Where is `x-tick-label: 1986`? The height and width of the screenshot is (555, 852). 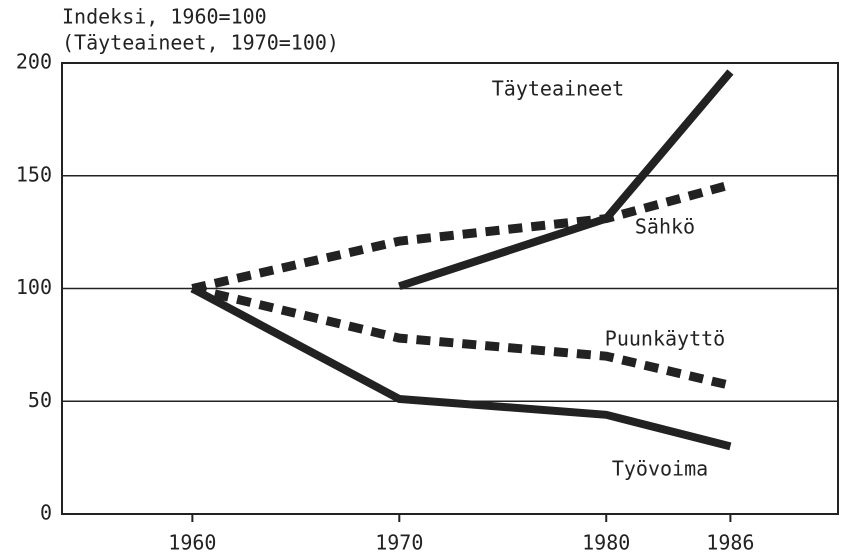 x-tick-label: 1986 is located at coordinates (730, 543).